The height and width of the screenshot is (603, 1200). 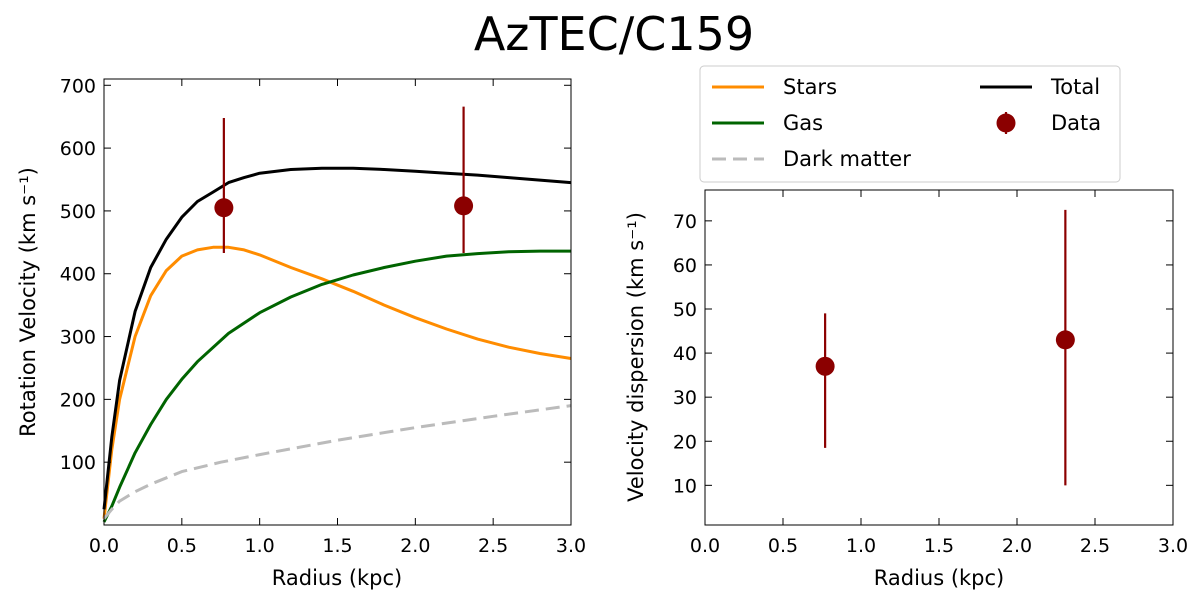 What do you see at coordinates (337, 462) in the screenshot?
I see `series-dark-matter` at bounding box center [337, 462].